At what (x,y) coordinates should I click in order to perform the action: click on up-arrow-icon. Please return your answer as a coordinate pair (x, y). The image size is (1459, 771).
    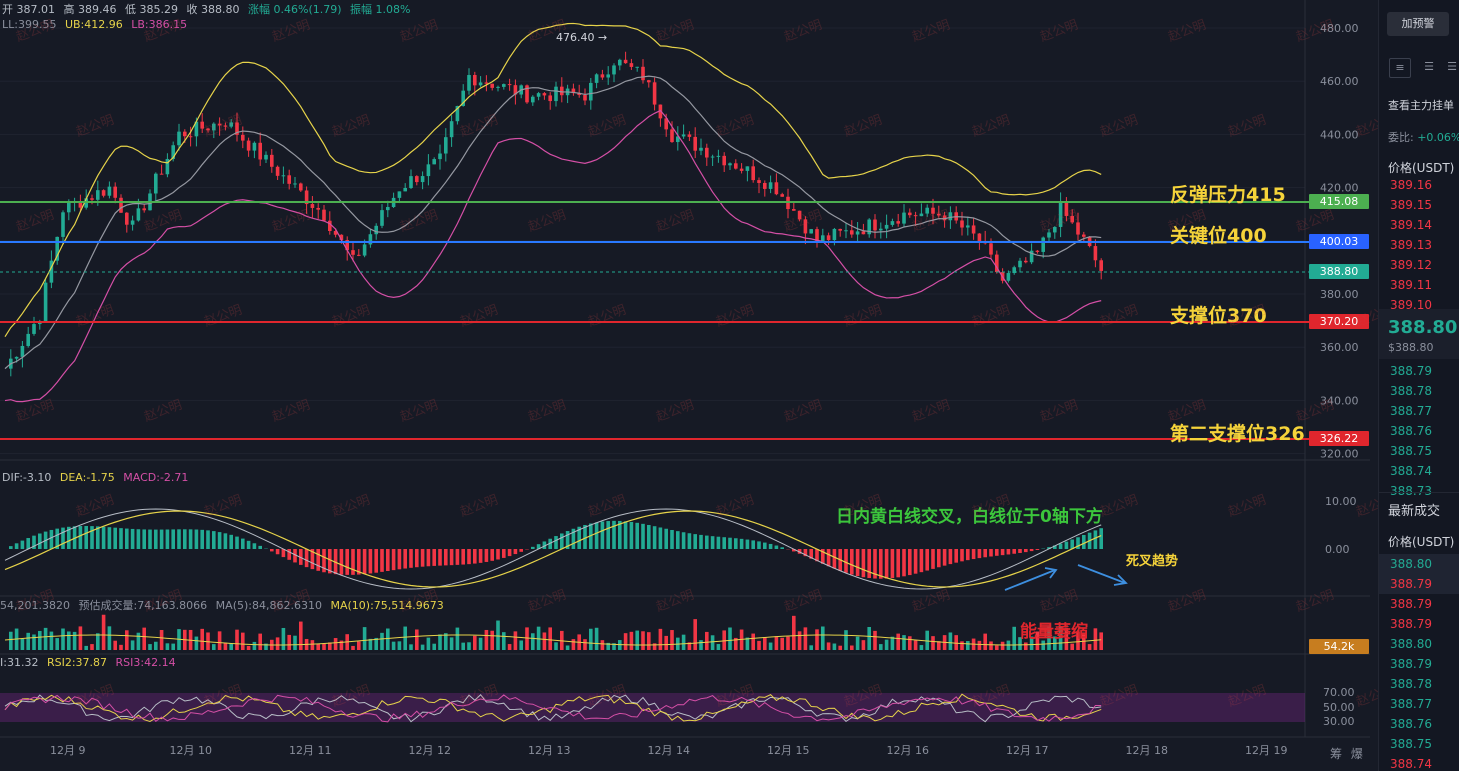
    Looking at the image, I should click on (1031, 579).